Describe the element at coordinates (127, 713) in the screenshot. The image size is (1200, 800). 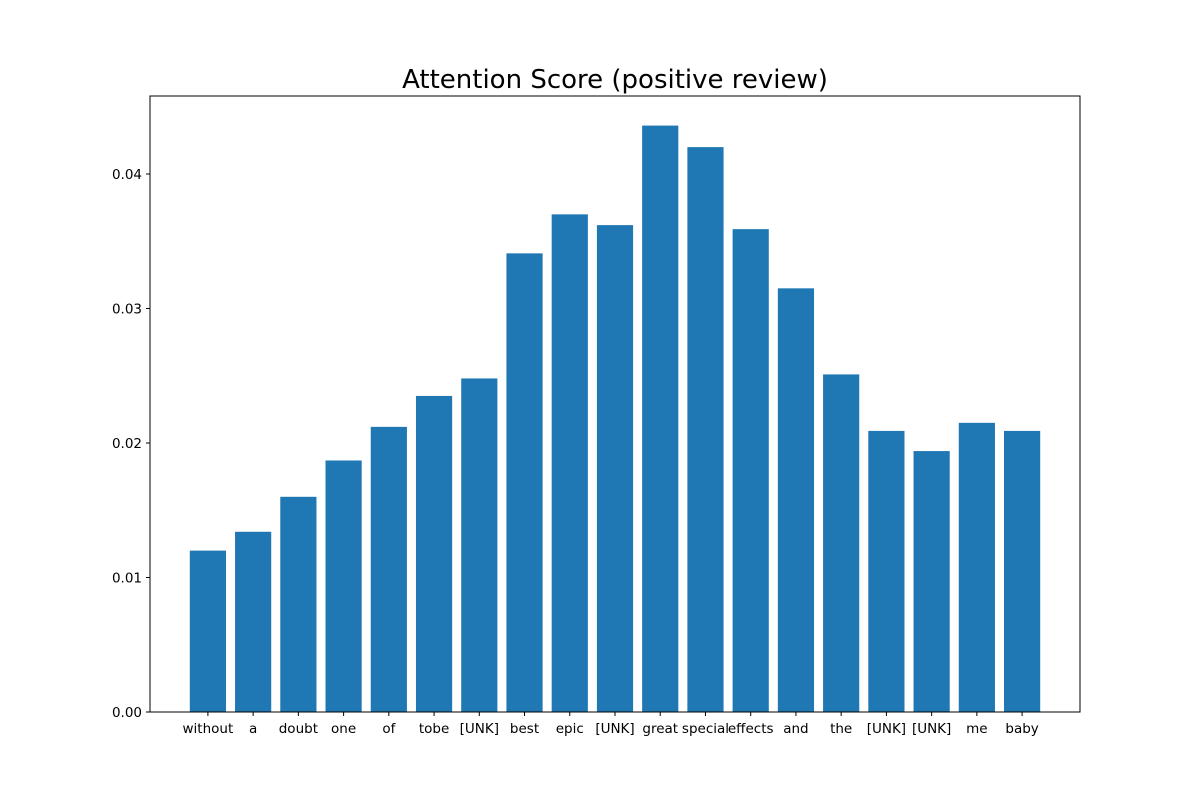
I see `y-tick-label-0: 0.00` at that location.